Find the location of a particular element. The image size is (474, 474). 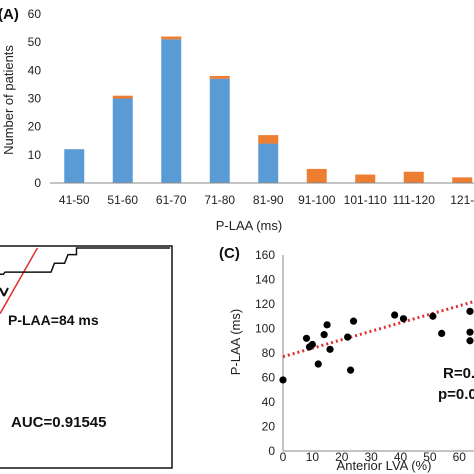

scatter-x-ticks: 0 10 20 30 40 50 60 is located at coordinates (373, 457).